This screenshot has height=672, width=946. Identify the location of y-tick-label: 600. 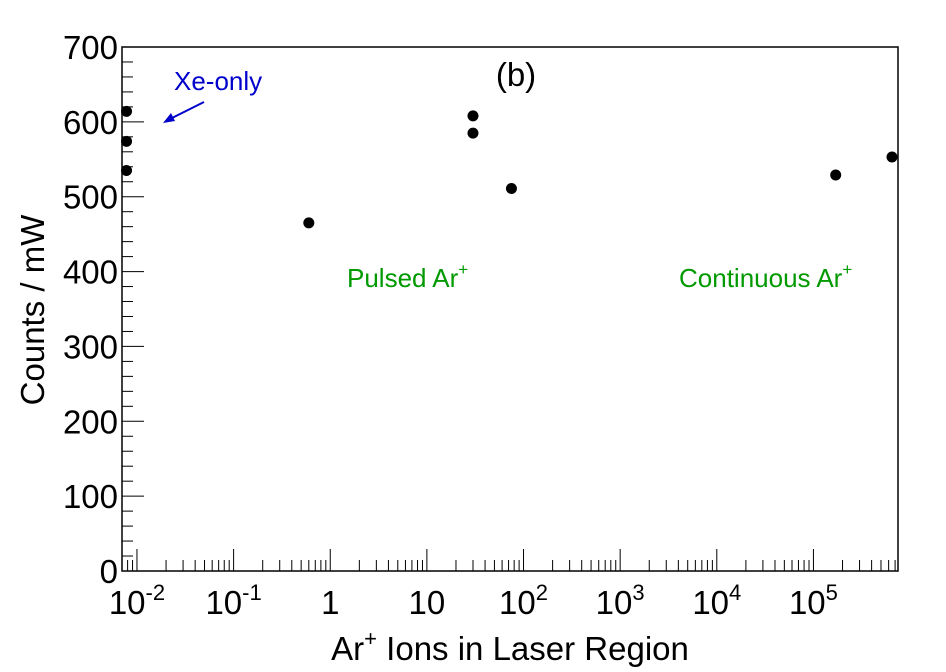
(90, 122).